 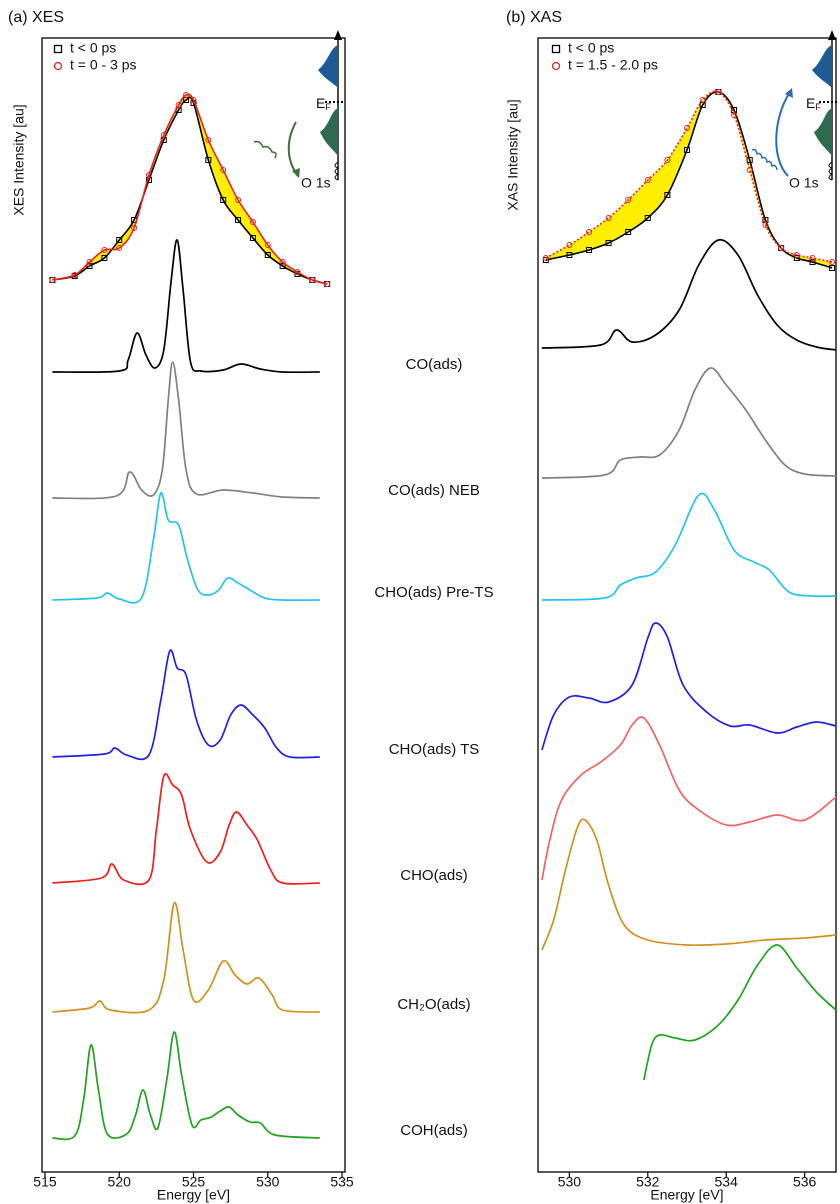 What do you see at coordinates (434, 490) in the screenshot?
I see `spectrum-label: CO(ads) NEB` at bounding box center [434, 490].